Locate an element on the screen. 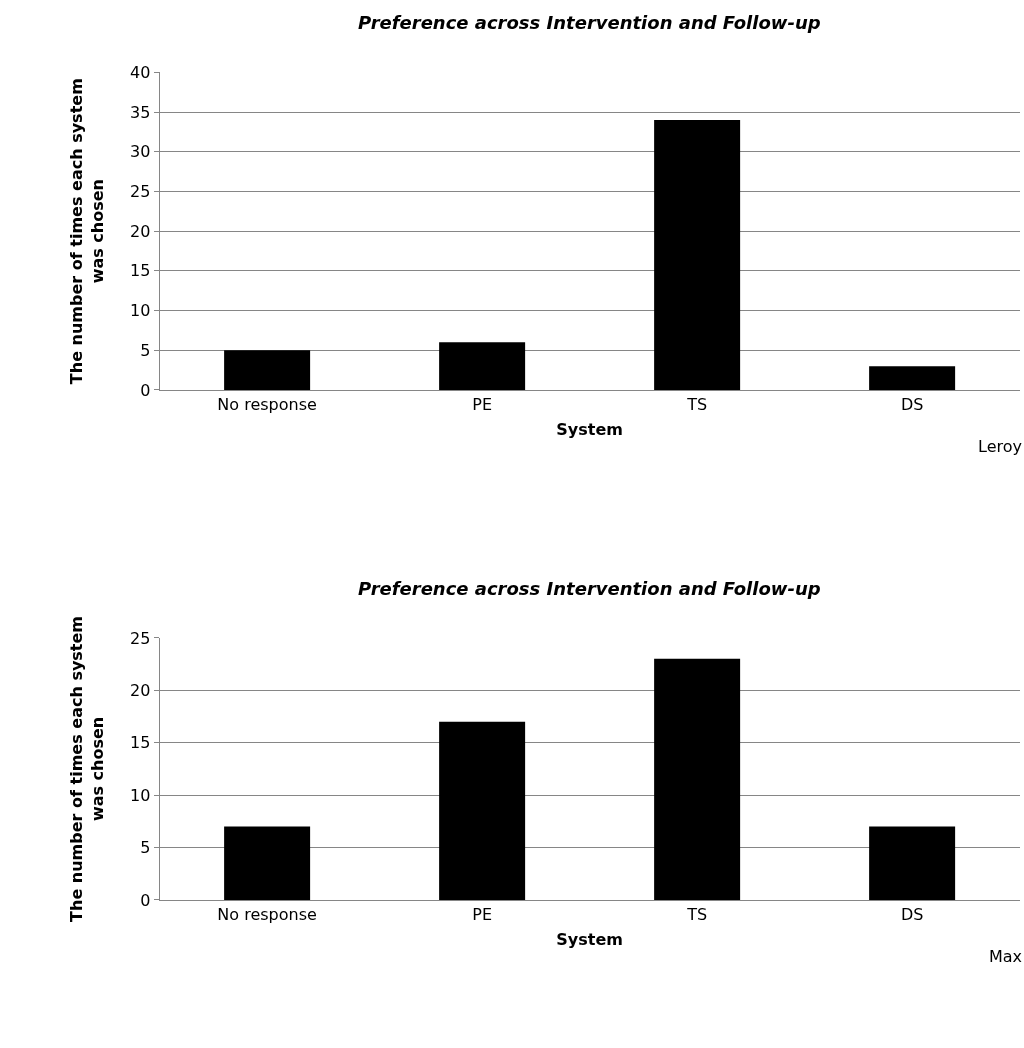 Image resolution: width=1024 pixels, height=1048 pixels. y-tick-label: 30 is located at coordinates (140, 152).